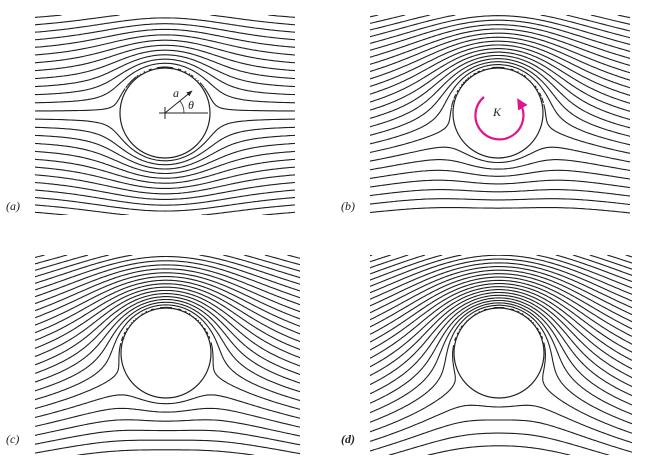 This screenshot has height=469, width=652. I want to click on circulation-arrow: K, so click(501, 118).